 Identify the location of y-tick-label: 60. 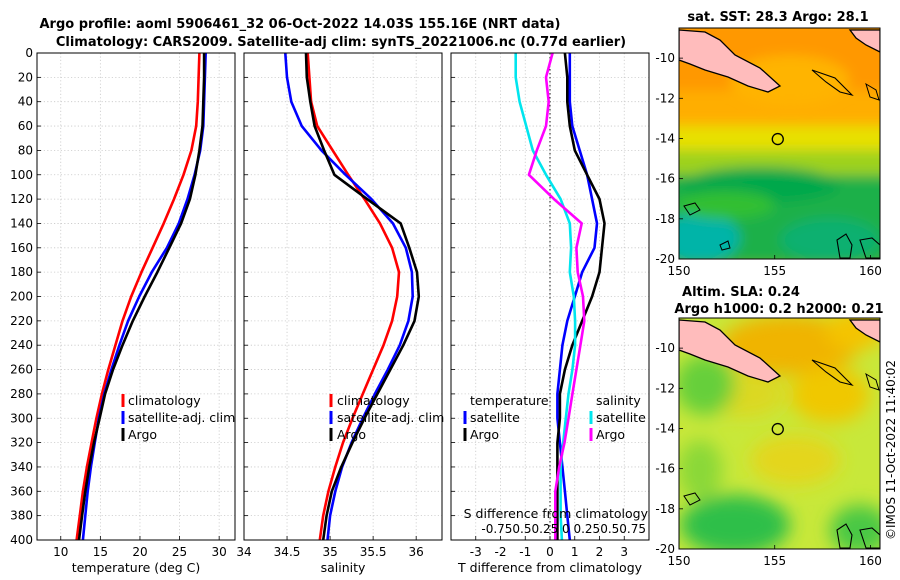
(25, 126).